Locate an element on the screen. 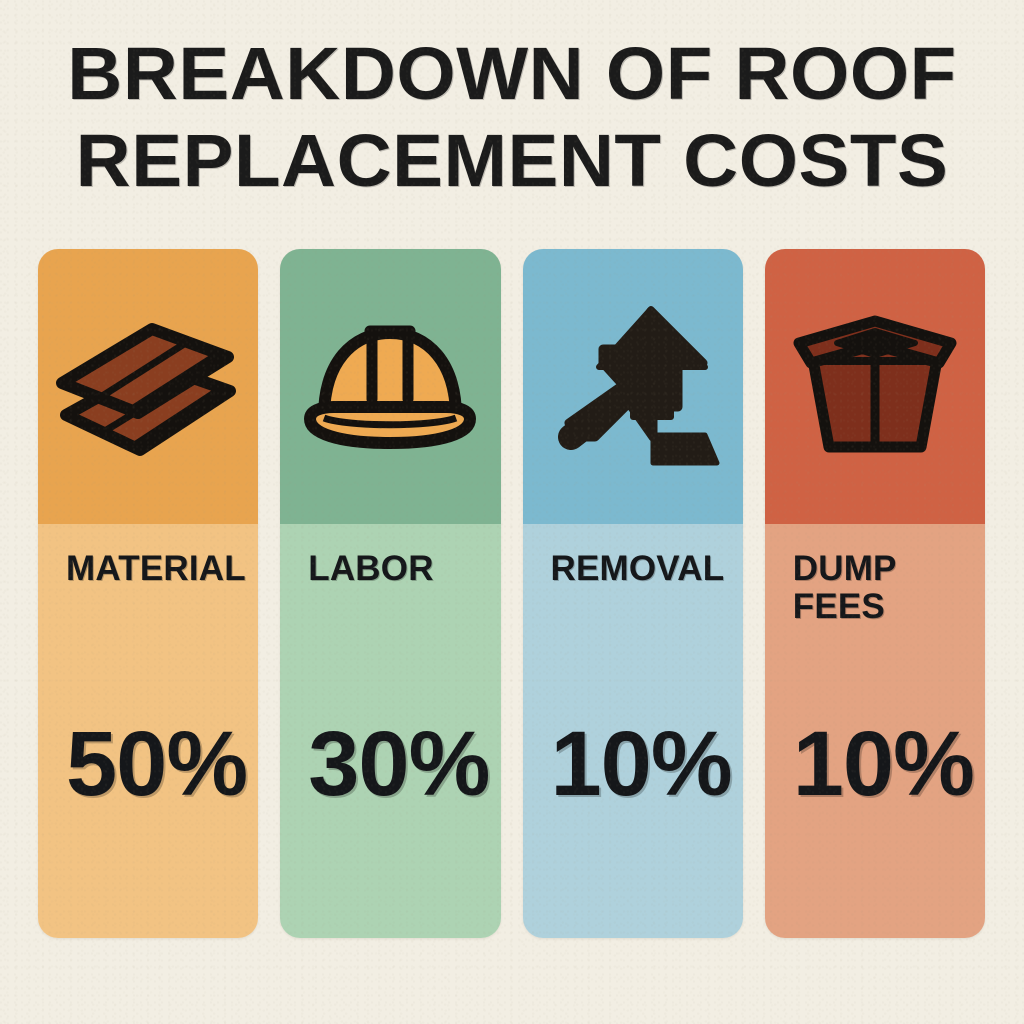  column-label-labor: LABOR is located at coordinates (390, 569).